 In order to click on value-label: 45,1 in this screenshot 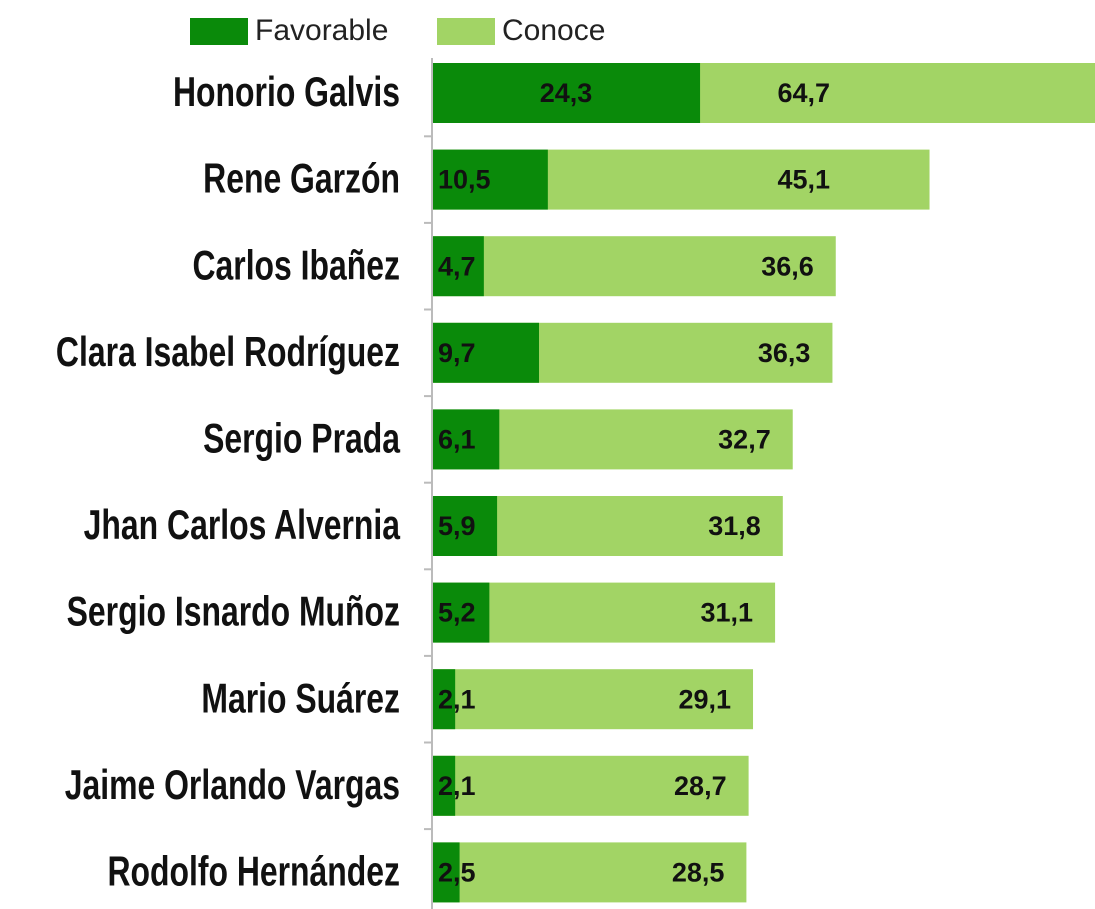, I will do `click(803, 180)`.